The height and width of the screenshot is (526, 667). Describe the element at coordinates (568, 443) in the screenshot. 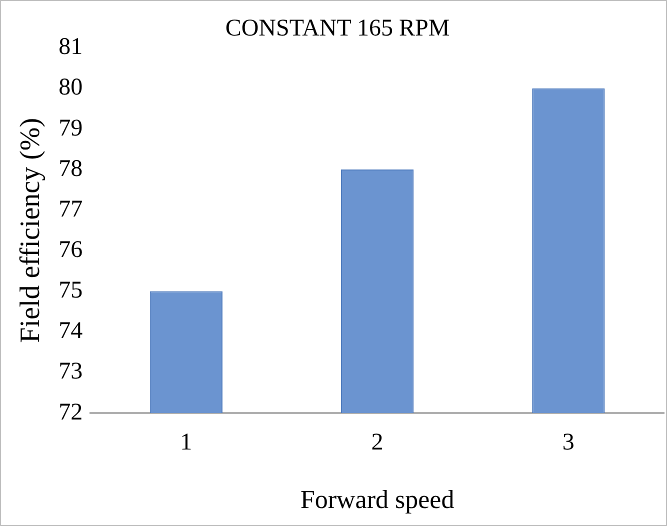

I see `x-tick-label: 3` at that location.